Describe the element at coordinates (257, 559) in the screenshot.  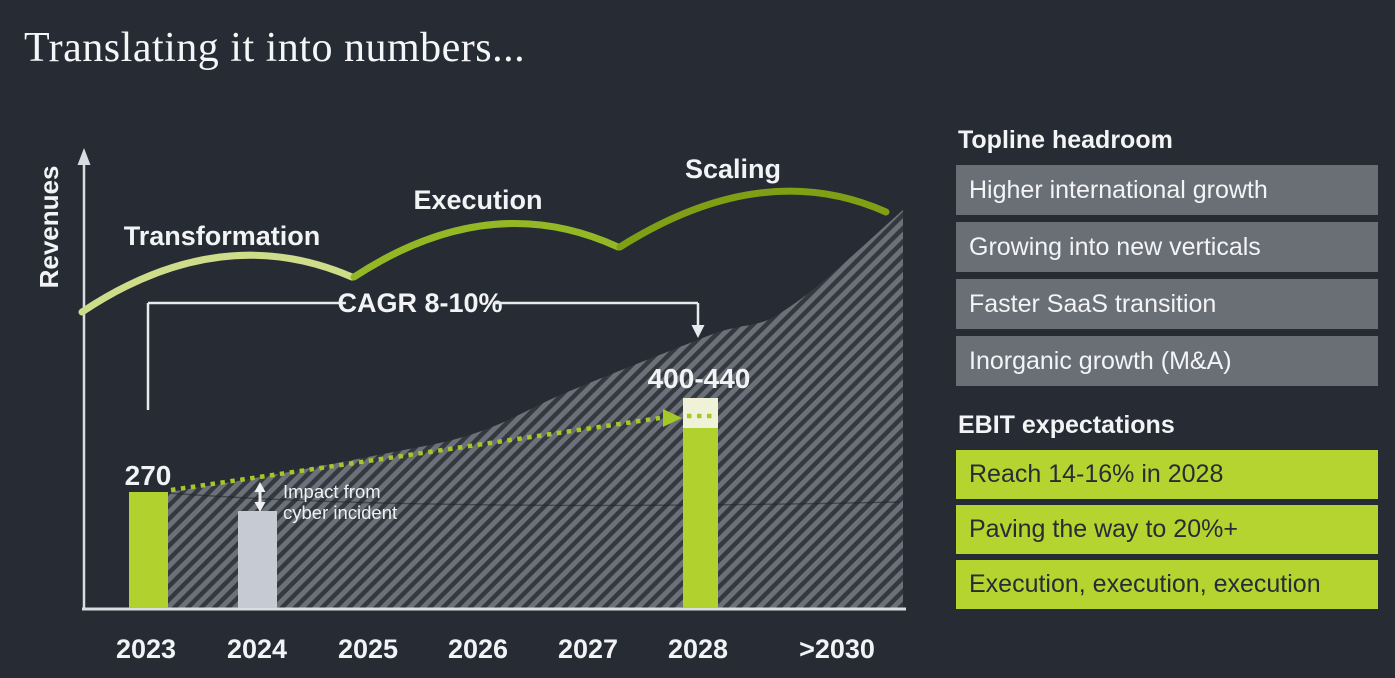
I see `bar-2024-cyber-incident` at that location.